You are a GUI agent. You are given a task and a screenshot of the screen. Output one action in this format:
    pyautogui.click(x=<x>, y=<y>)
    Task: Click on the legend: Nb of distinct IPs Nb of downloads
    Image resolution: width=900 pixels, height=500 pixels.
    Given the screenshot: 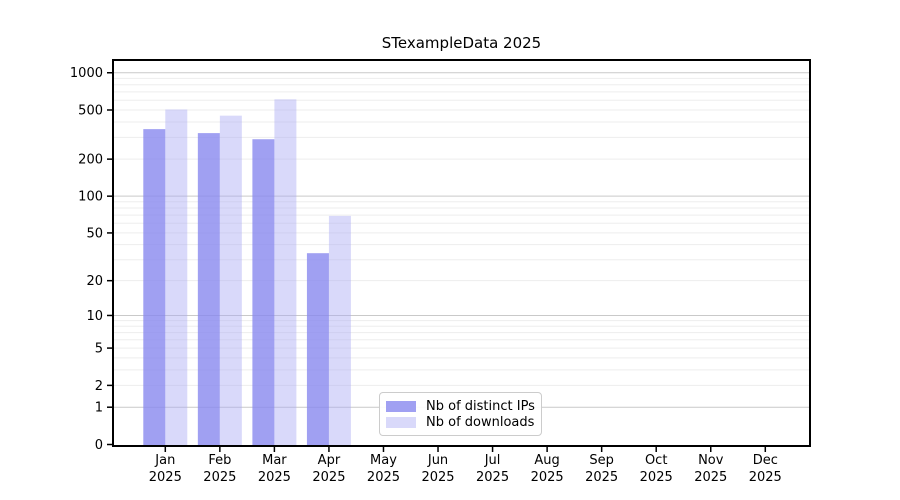 What is the action you would take?
    pyautogui.click(x=460, y=414)
    